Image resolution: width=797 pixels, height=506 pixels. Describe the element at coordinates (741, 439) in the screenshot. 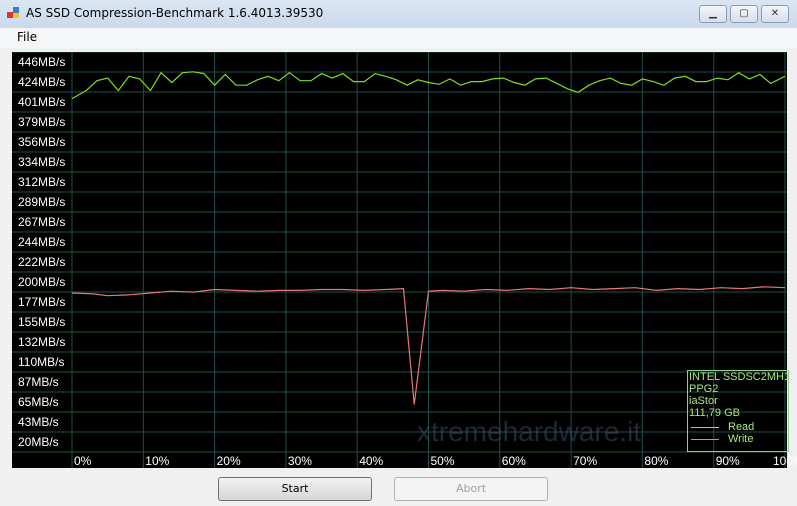

I see `legend-write-label: Write` at that location.